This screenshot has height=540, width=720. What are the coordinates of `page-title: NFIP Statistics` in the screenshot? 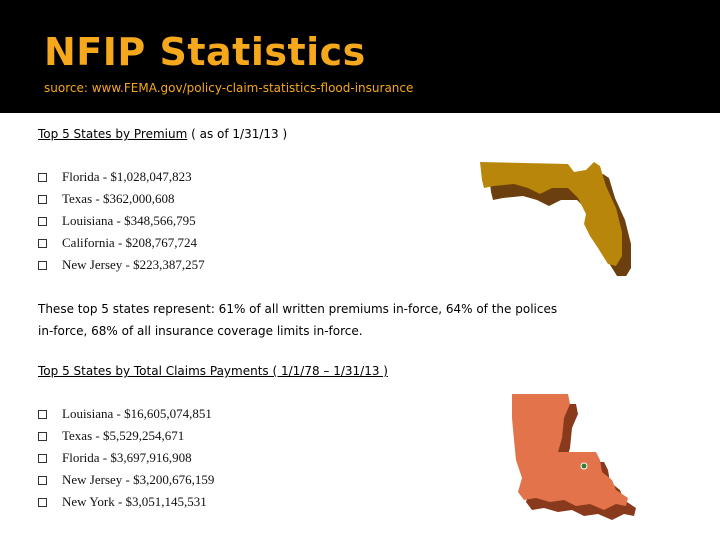 It's located at (205, 52).